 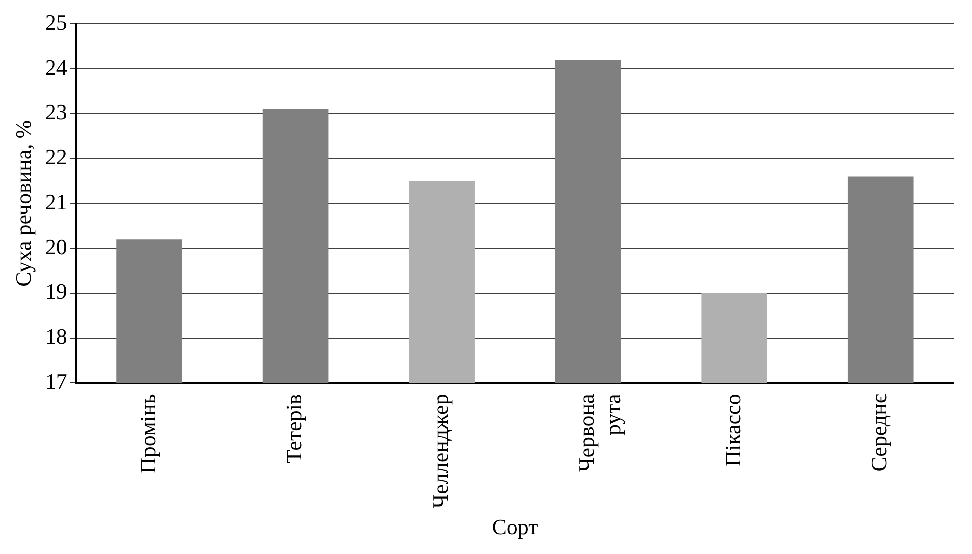 What do you see at coordinates (879, 433) in the screenshot?
I see `x-tick-label: Середнє` at bounding box center [879, 433].